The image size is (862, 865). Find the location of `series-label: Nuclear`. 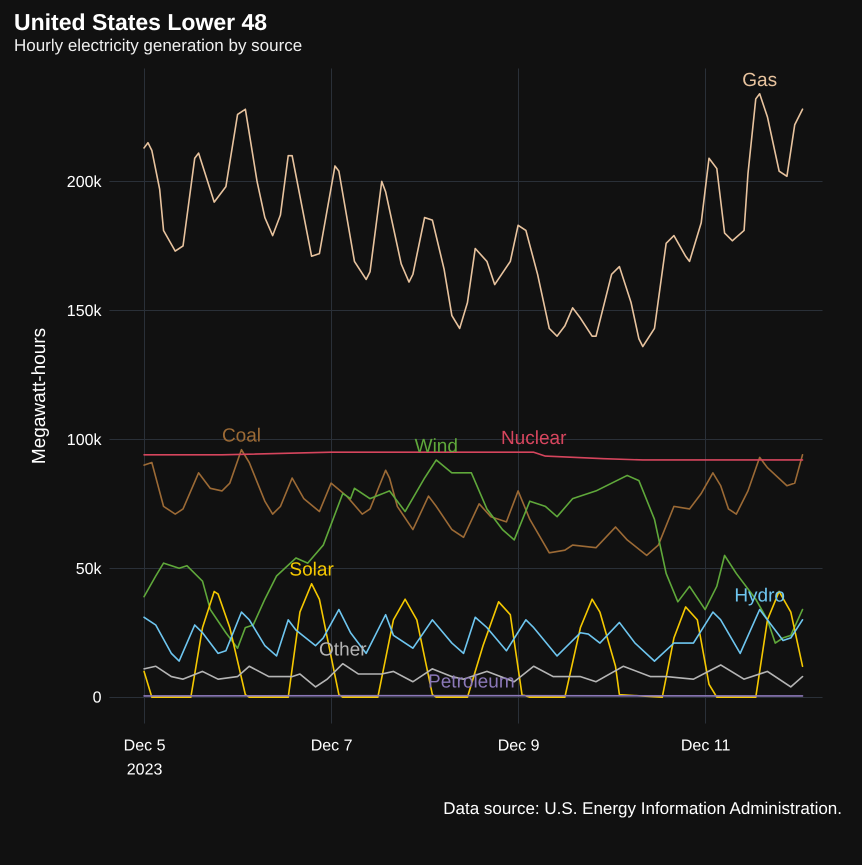

series-label: Nuclear is located at coordinates (534, 439).